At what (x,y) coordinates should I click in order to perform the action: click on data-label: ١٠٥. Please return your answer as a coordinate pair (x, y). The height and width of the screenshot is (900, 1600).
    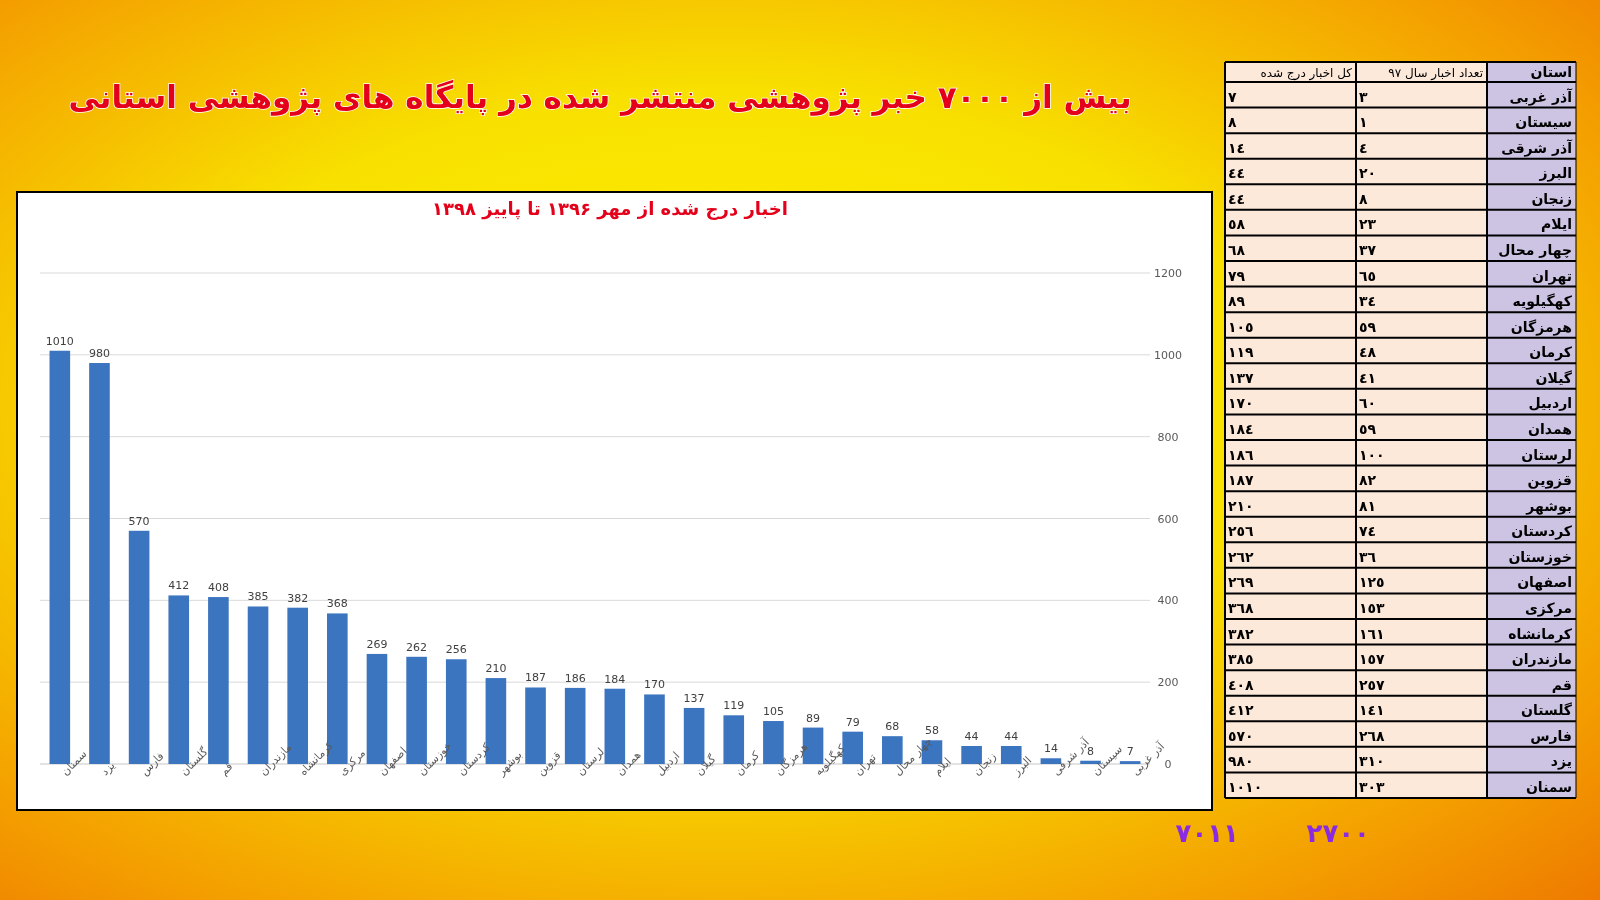
    Looking at the image, I should click on (1241, 326).